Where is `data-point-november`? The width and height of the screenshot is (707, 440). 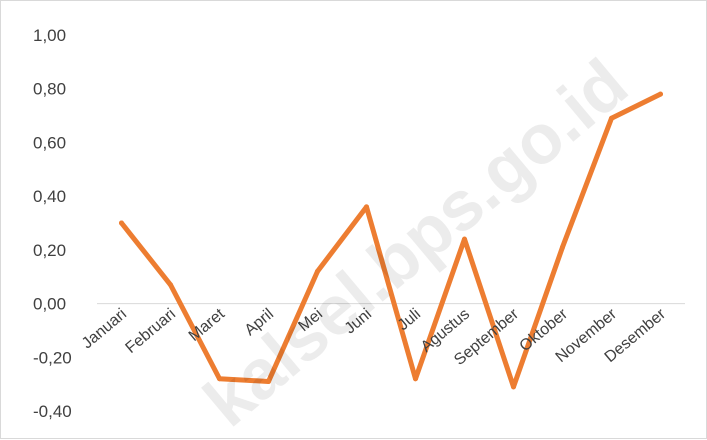
data-point-november is located at coordinates (611, 118).